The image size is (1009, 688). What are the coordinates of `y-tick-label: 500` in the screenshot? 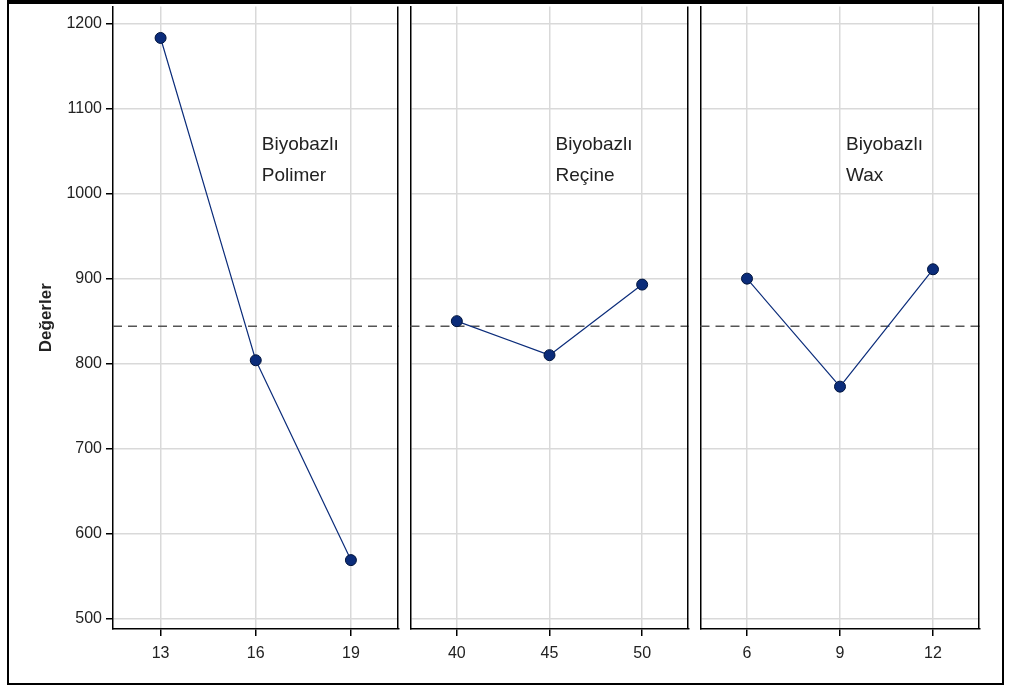 It's located at (89, 618).